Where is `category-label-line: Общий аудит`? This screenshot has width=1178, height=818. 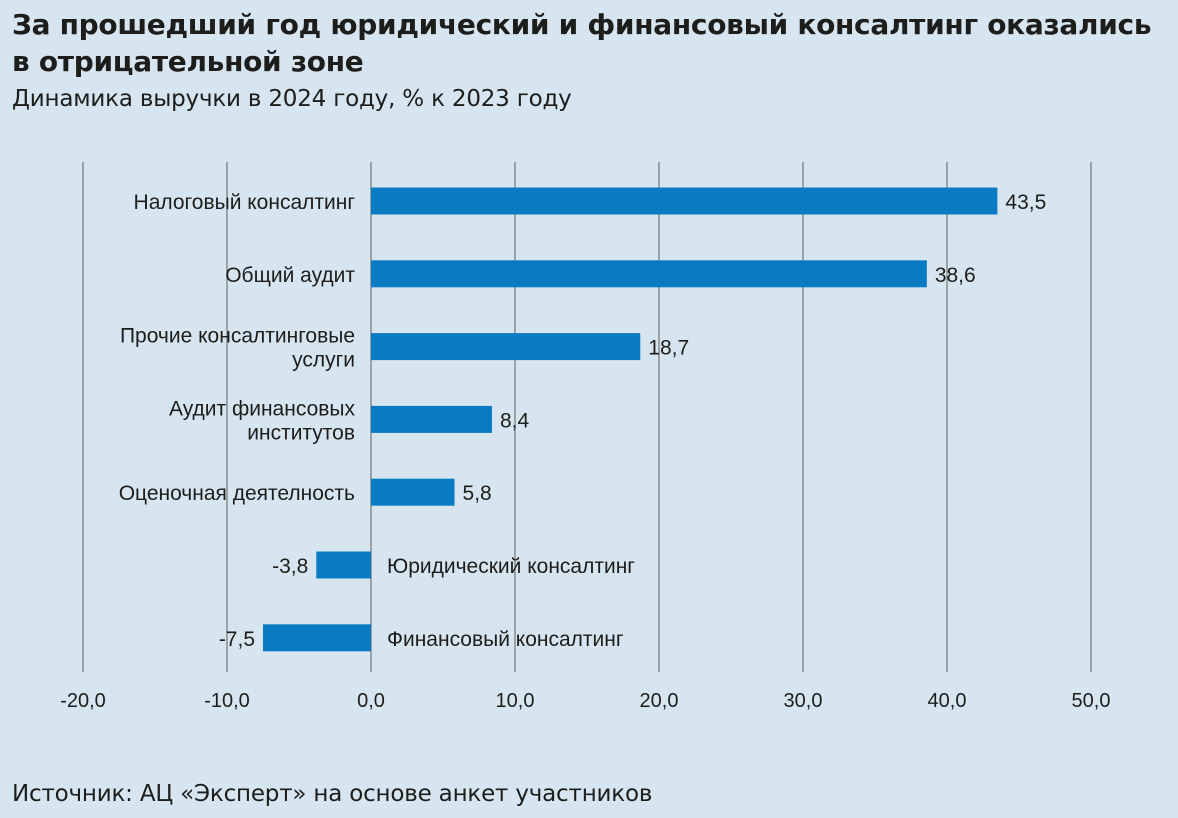 category-label-line: Общий аудит is located at coordinates (290, 275).